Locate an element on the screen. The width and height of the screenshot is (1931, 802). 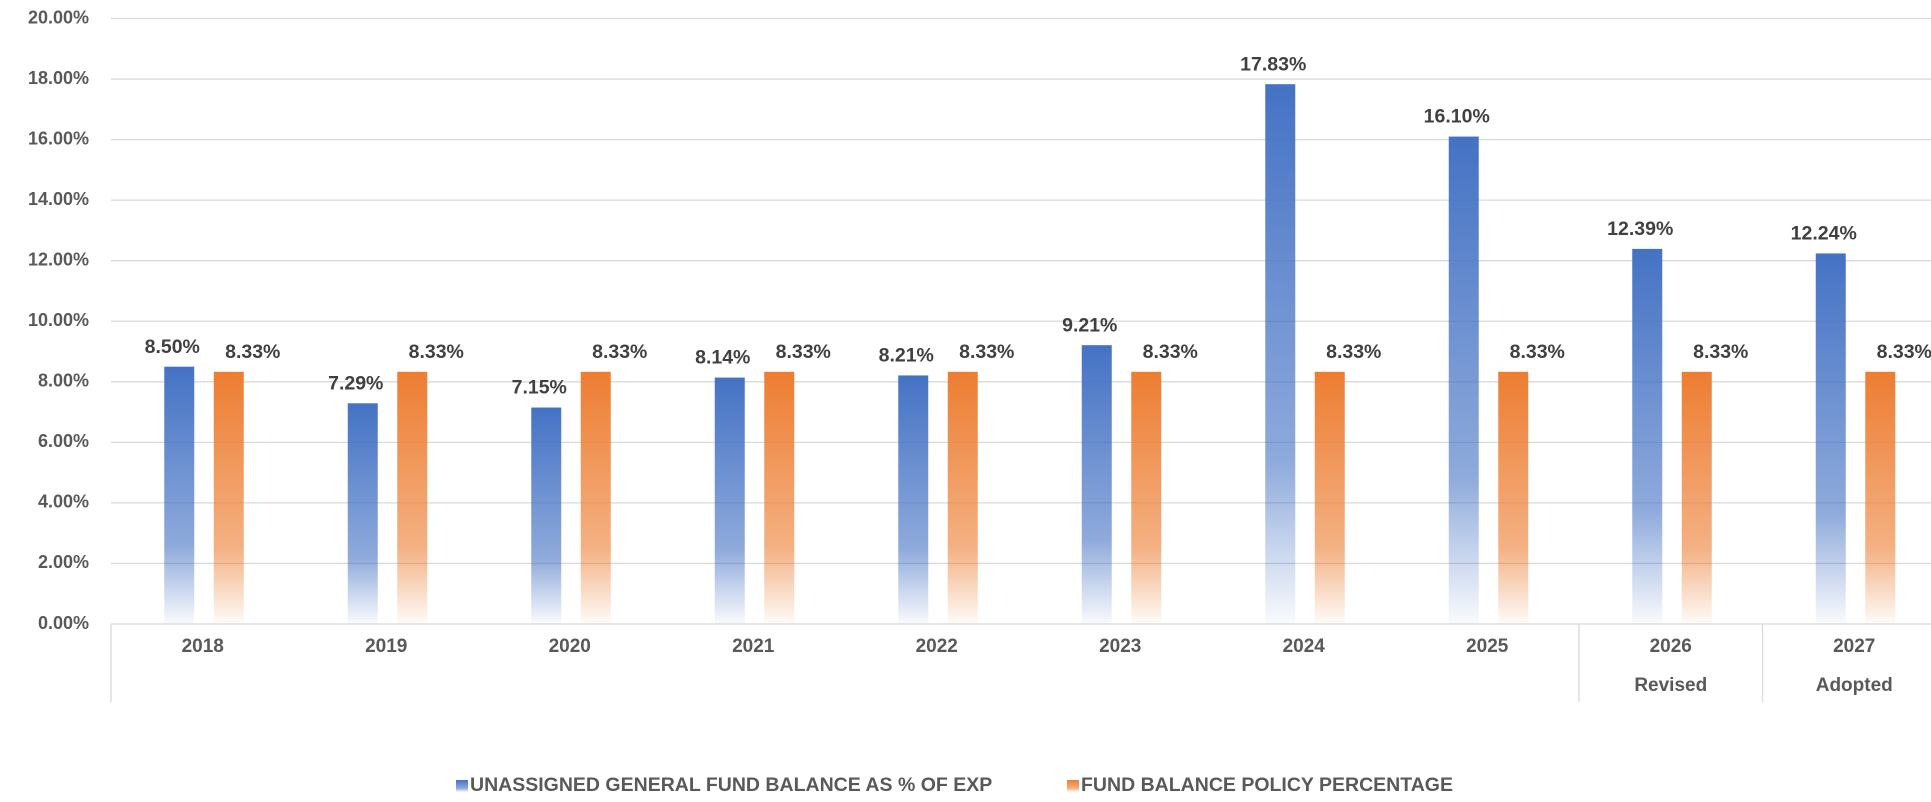
data-label: 7.15% is located at coordinates (539, 388).